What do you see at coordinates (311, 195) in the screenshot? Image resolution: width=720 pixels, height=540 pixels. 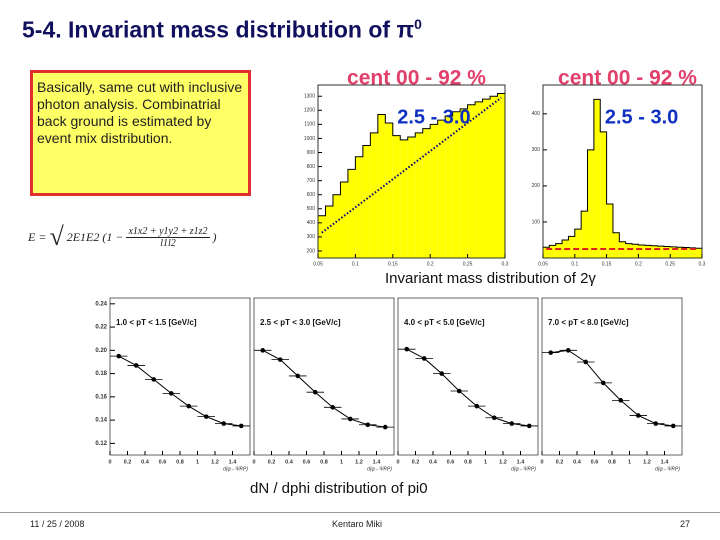 I see `y-tick-label: 600` at bounding box center [311, 195].